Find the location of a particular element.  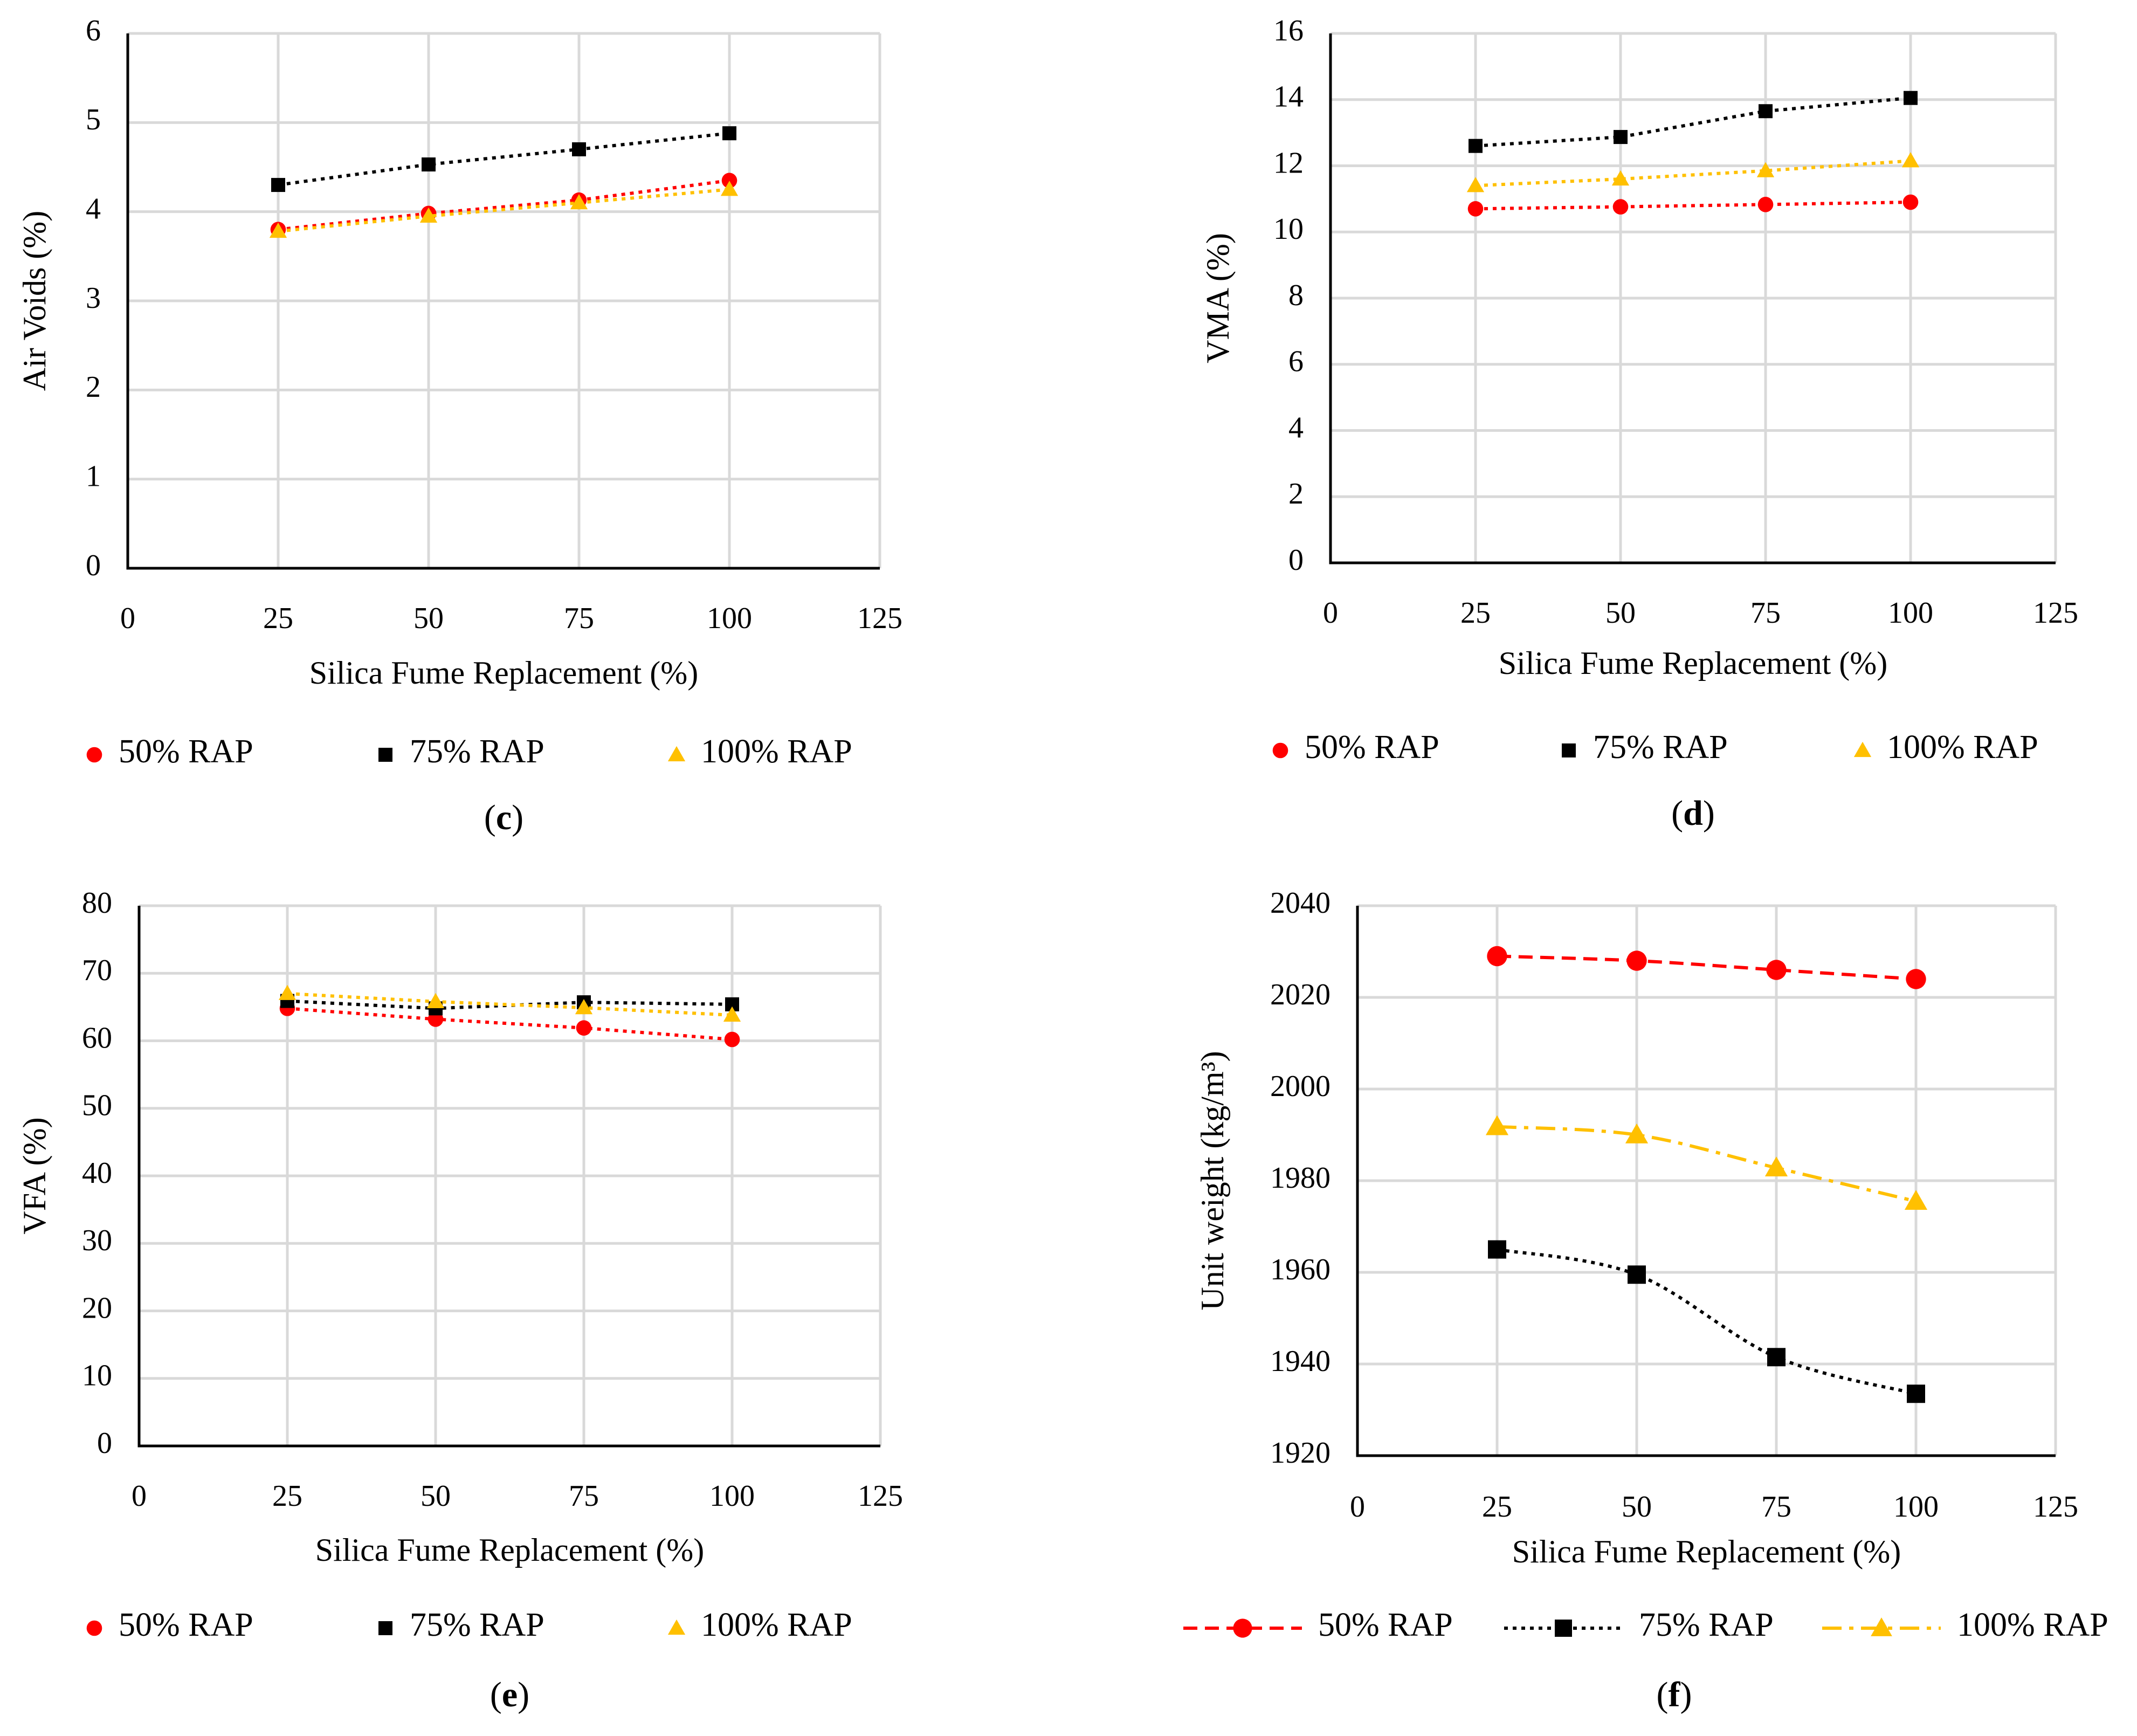

ytick-label-f-6: 2040 is located at coordinates (1300, 903).